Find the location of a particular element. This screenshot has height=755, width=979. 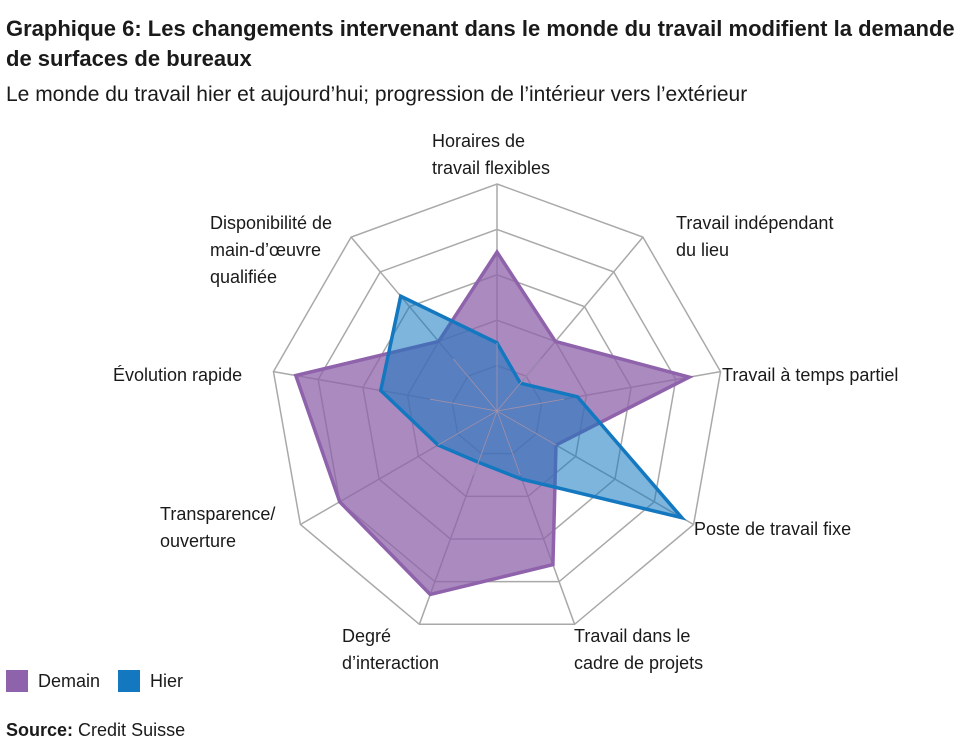

legend-item-demain: Demain is located at coordinates (53, 681).